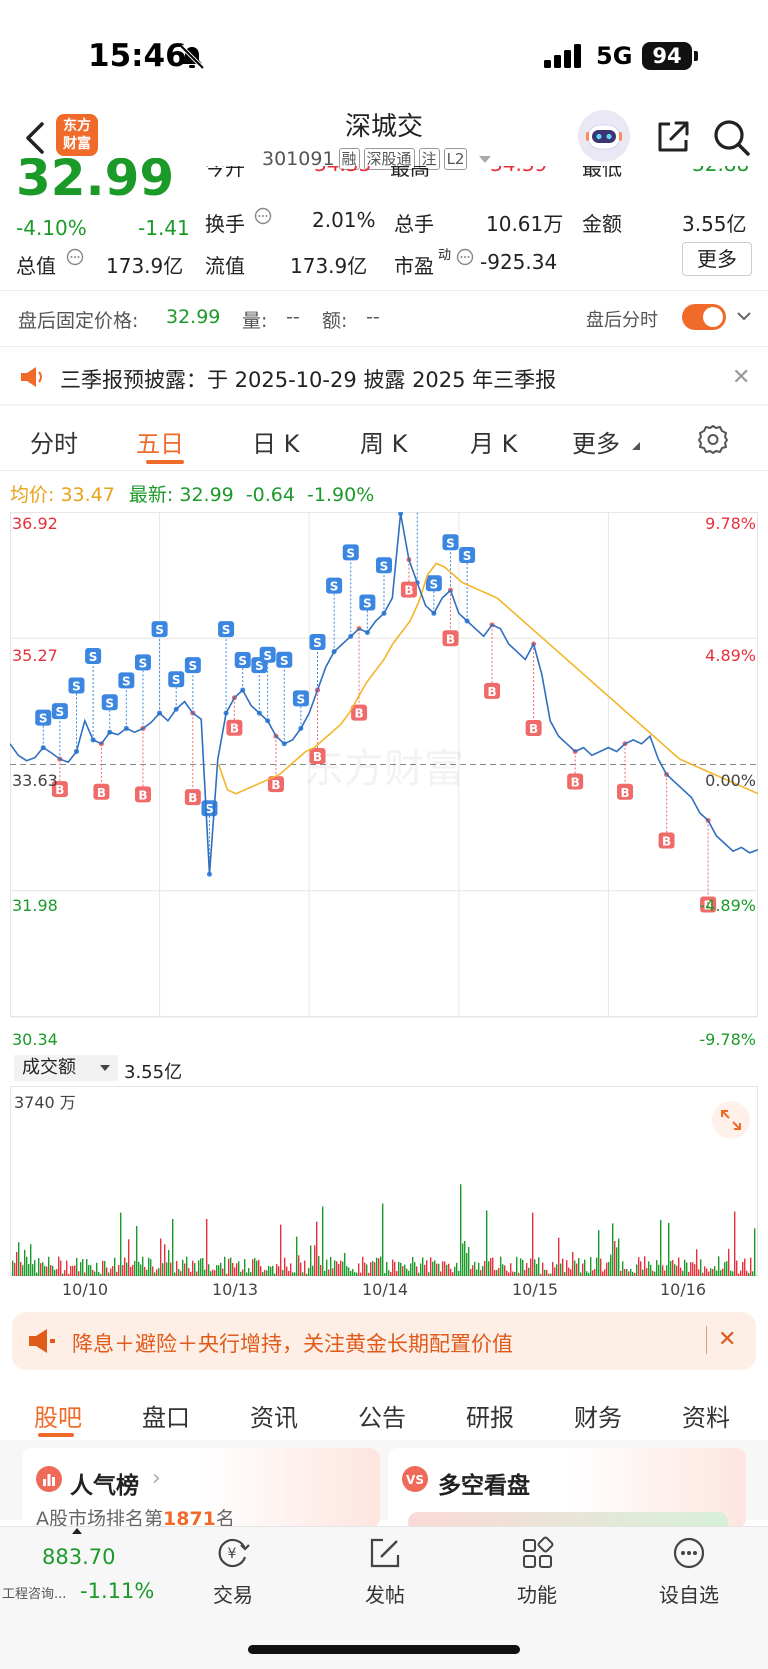  Describe the element at coordinates (79, 1557) in the screenshot. I see `index-value: 883.70` at that location.